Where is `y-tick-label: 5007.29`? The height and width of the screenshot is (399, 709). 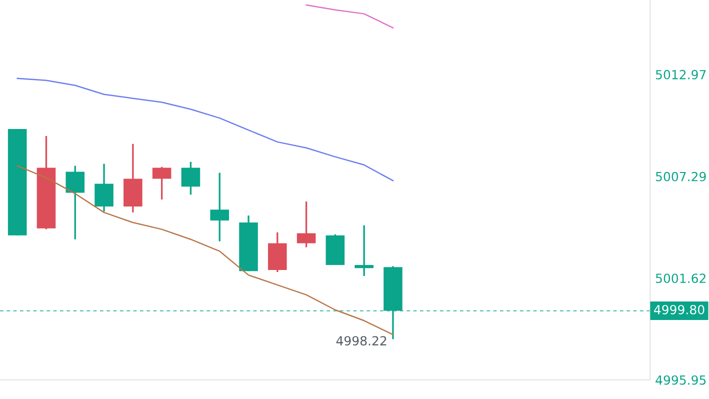
y-tick-label: 5007.29 is located at coordinates (681, 177).